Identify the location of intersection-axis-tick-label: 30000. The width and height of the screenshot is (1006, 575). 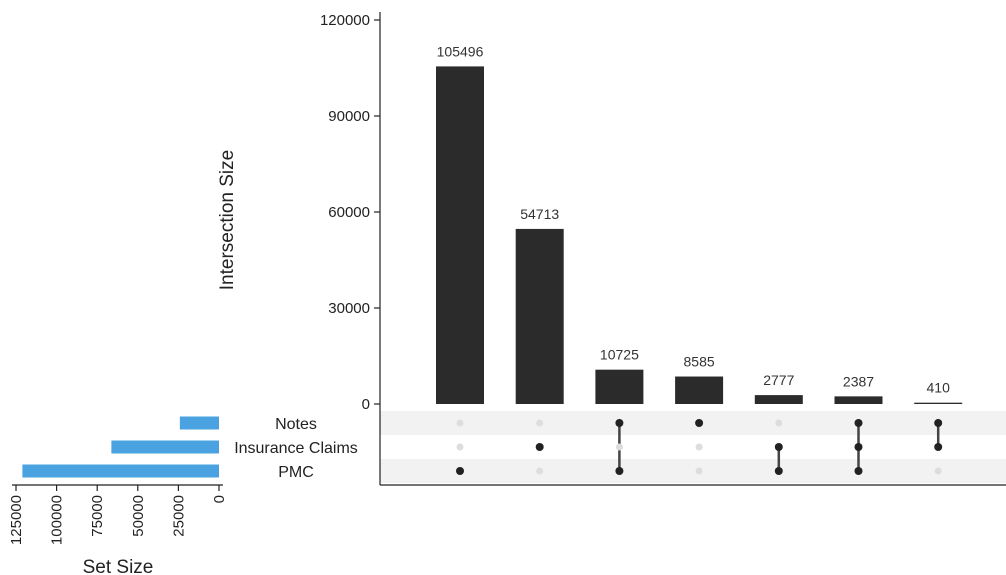
(349, 308).